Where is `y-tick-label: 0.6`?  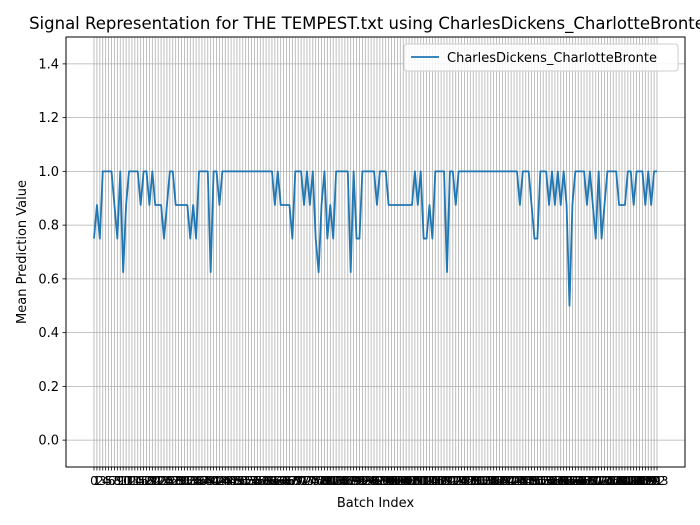
y-tick-label: 0.6 is located at coordinates (48, 279).